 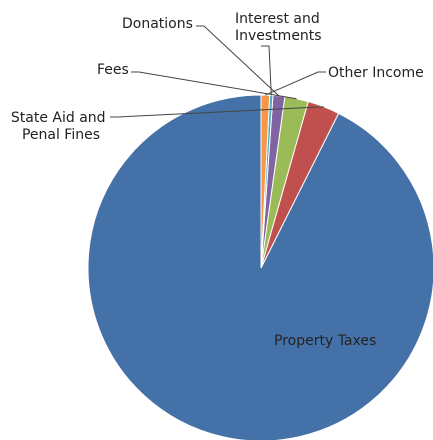 What do you see at coordinates (238, 61) in the screenshot?
I see `leader-donations` at bounding box center [238, 61].